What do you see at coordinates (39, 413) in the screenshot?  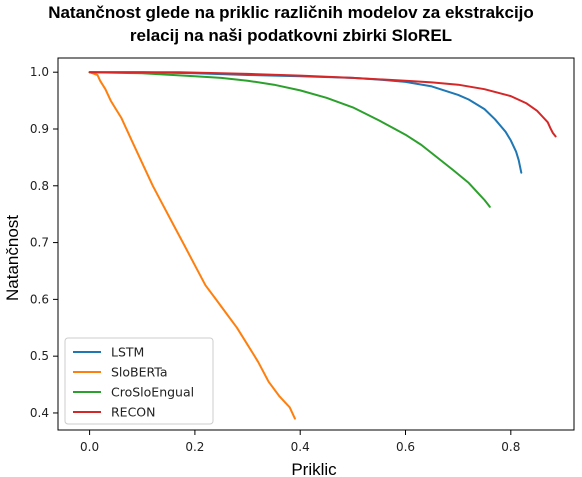 I see `y-tick-label: 0.4` at bounding box center [39, 413].